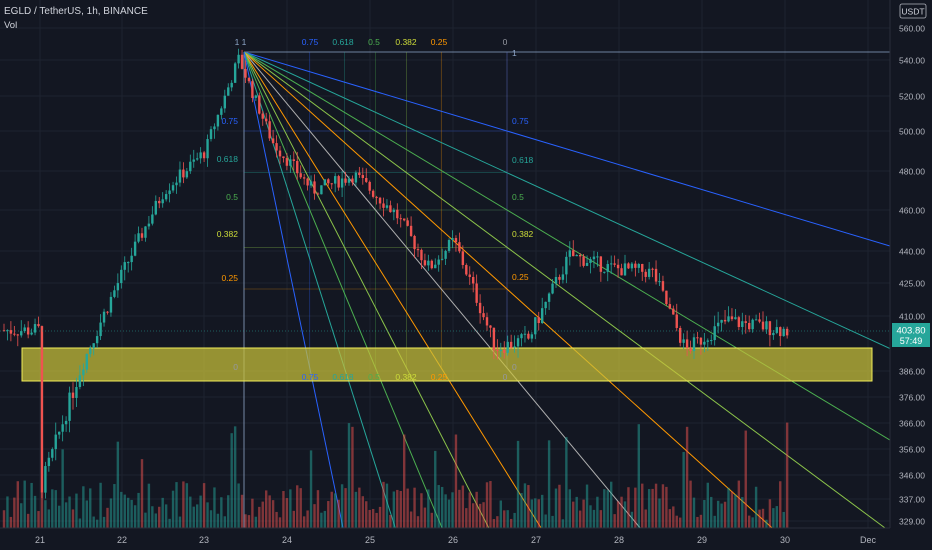  What do you see at coordinates (911, 264) in the screenshot?
I see `price-axis-panel` at bounding box center [911, 264].